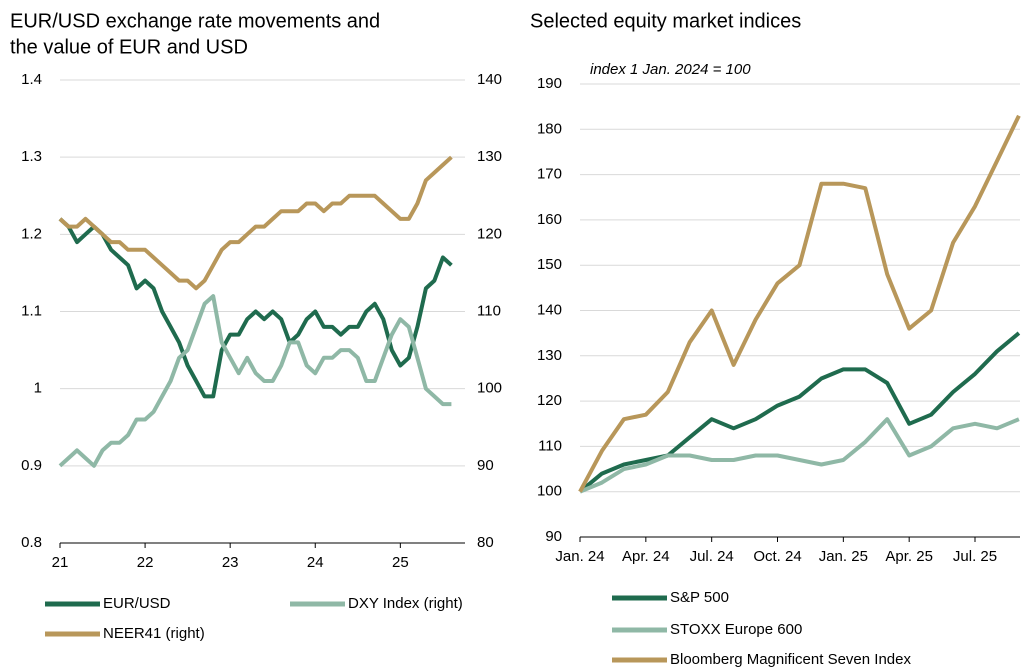  I want to click on x-tick-label: 24, so click(315, 562).